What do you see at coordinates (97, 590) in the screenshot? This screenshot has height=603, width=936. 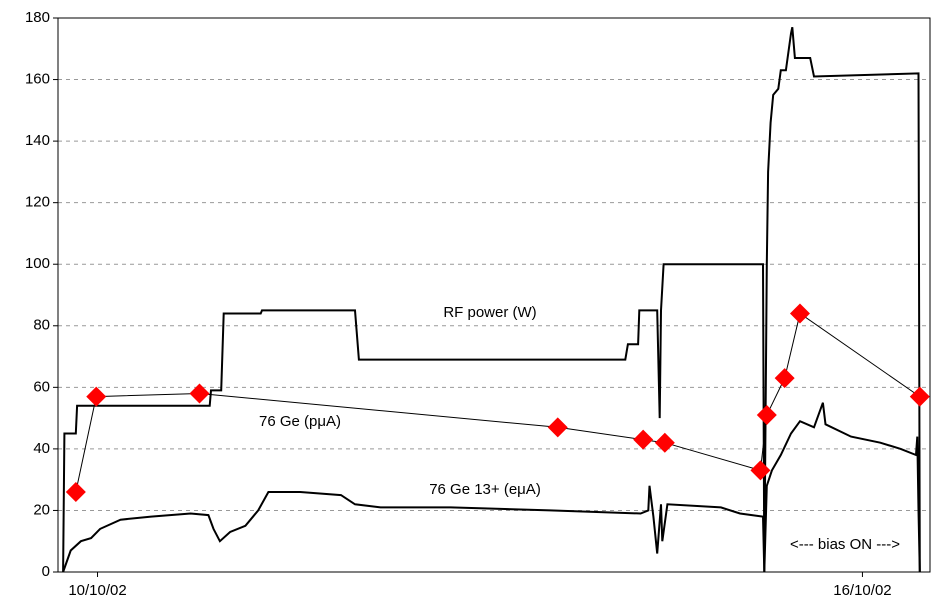 I see `x-tick-label: 10/10/02` at bounding box center [97, 590].